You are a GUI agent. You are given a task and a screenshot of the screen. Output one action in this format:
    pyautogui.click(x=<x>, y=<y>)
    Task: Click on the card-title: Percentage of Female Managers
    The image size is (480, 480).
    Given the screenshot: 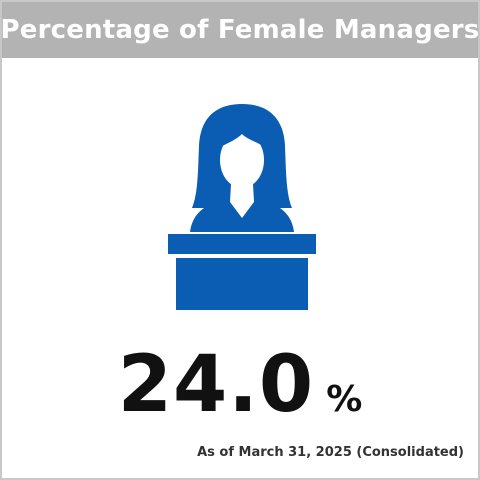 What is the action you would take?
    pyautogui.click(x=240, y=30)
    